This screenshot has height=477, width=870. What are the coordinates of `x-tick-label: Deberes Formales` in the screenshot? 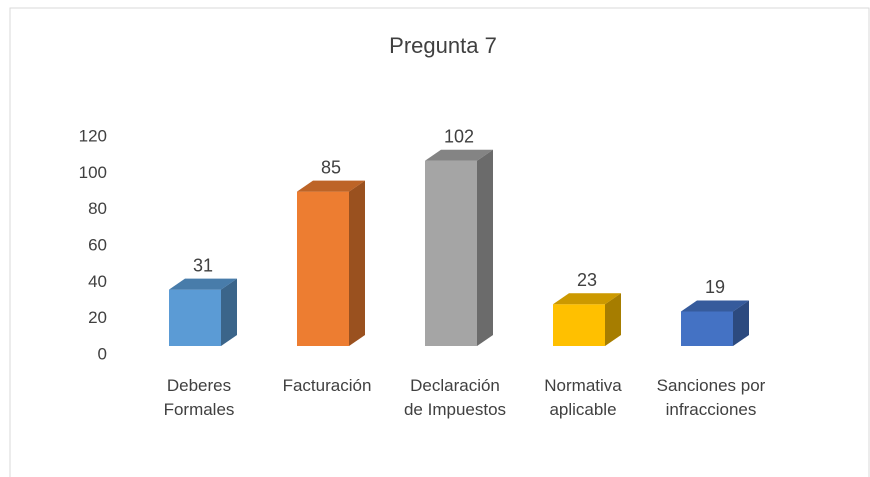 It's located at (199, 397).